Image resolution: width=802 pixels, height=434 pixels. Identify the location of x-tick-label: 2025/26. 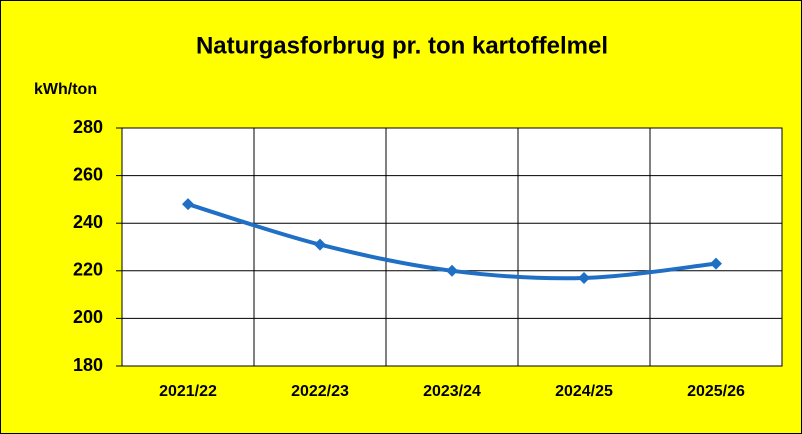
(716, 391).